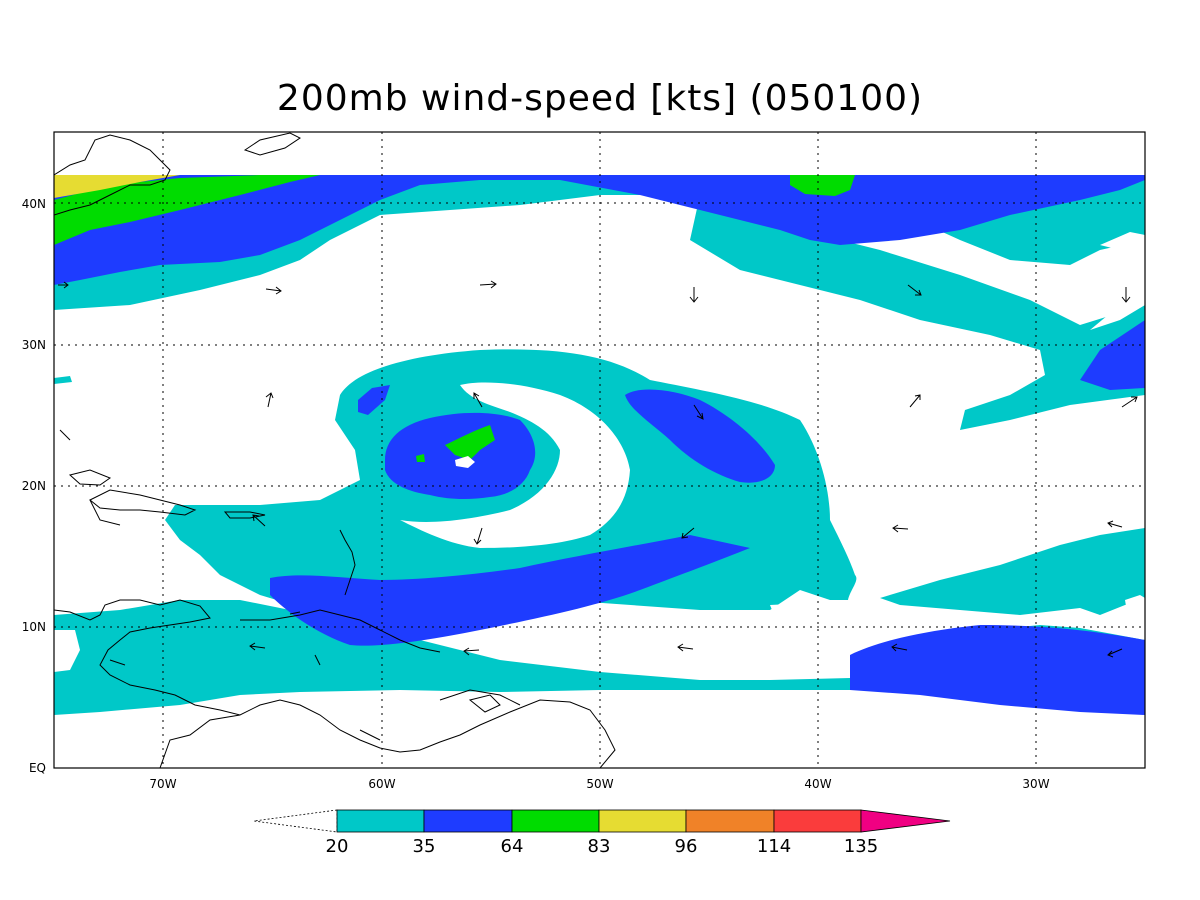  What do you see at coordinates (381, 784) in the screenshot?
I see `lon-label: 60W` at bounding box center [381, 784].